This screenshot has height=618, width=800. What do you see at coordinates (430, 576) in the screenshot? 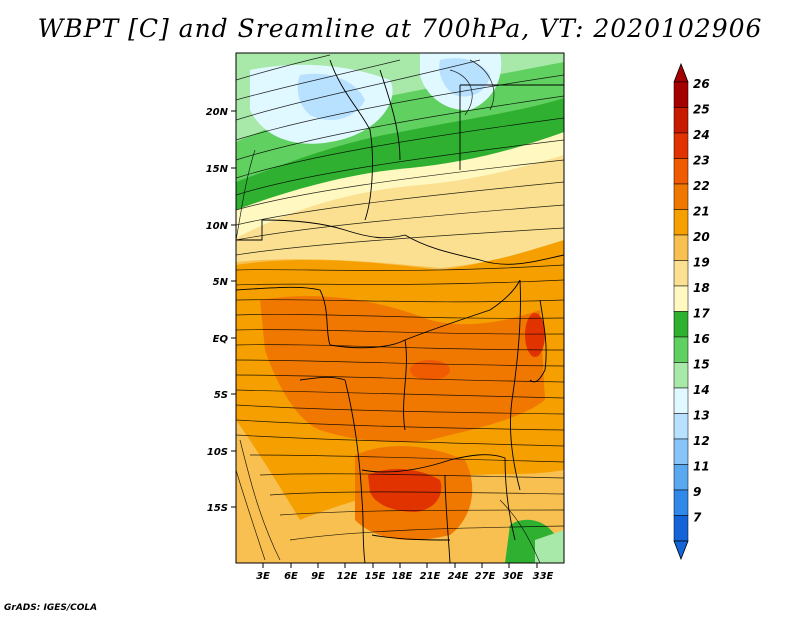
I see `x-tick-label: 21E` at bounding box center [430, 576].